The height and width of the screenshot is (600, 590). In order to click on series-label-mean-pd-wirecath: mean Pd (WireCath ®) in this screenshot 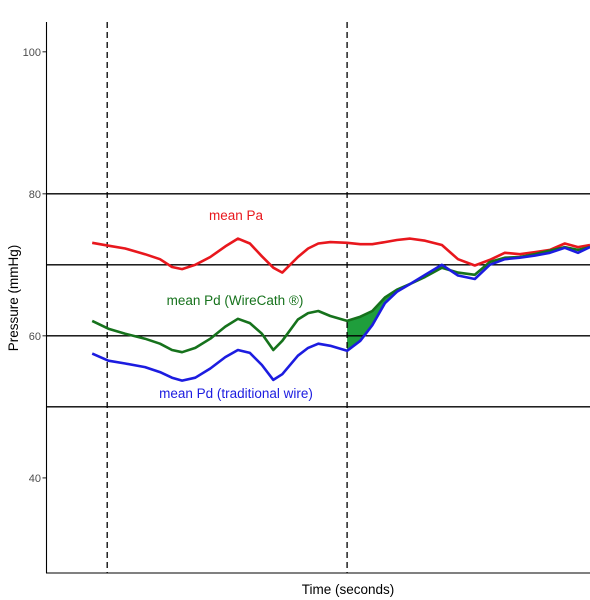, I will do `click(235, 300)`.